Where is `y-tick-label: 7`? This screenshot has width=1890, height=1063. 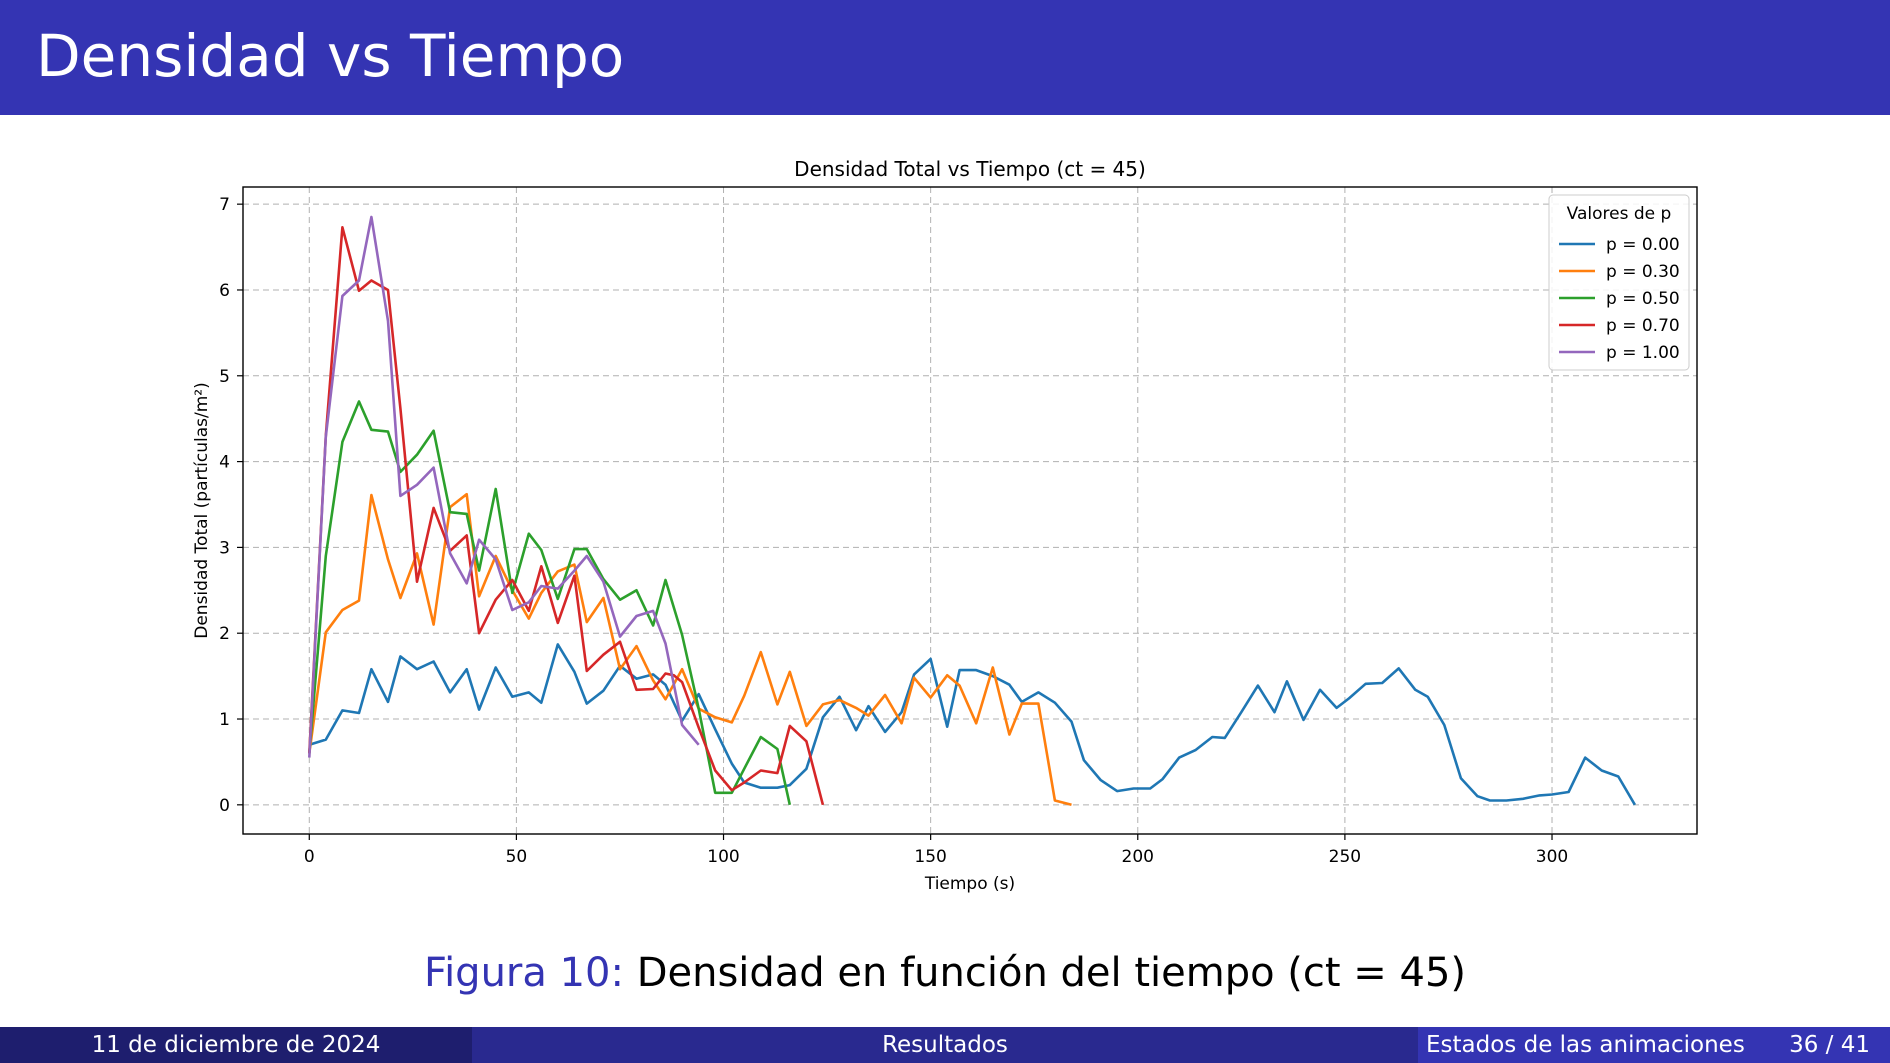
y-tick-label: 7 is located at coordinates (224, 205).